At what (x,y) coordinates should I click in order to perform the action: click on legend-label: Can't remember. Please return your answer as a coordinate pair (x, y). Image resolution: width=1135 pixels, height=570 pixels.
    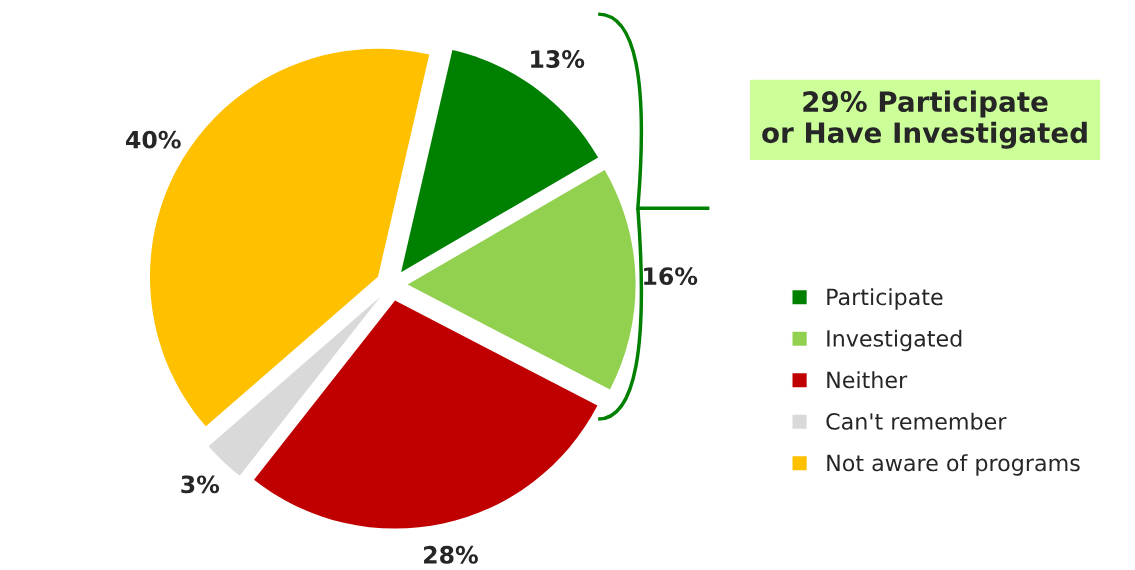
    Looking at the image, I should click on (916, 421).